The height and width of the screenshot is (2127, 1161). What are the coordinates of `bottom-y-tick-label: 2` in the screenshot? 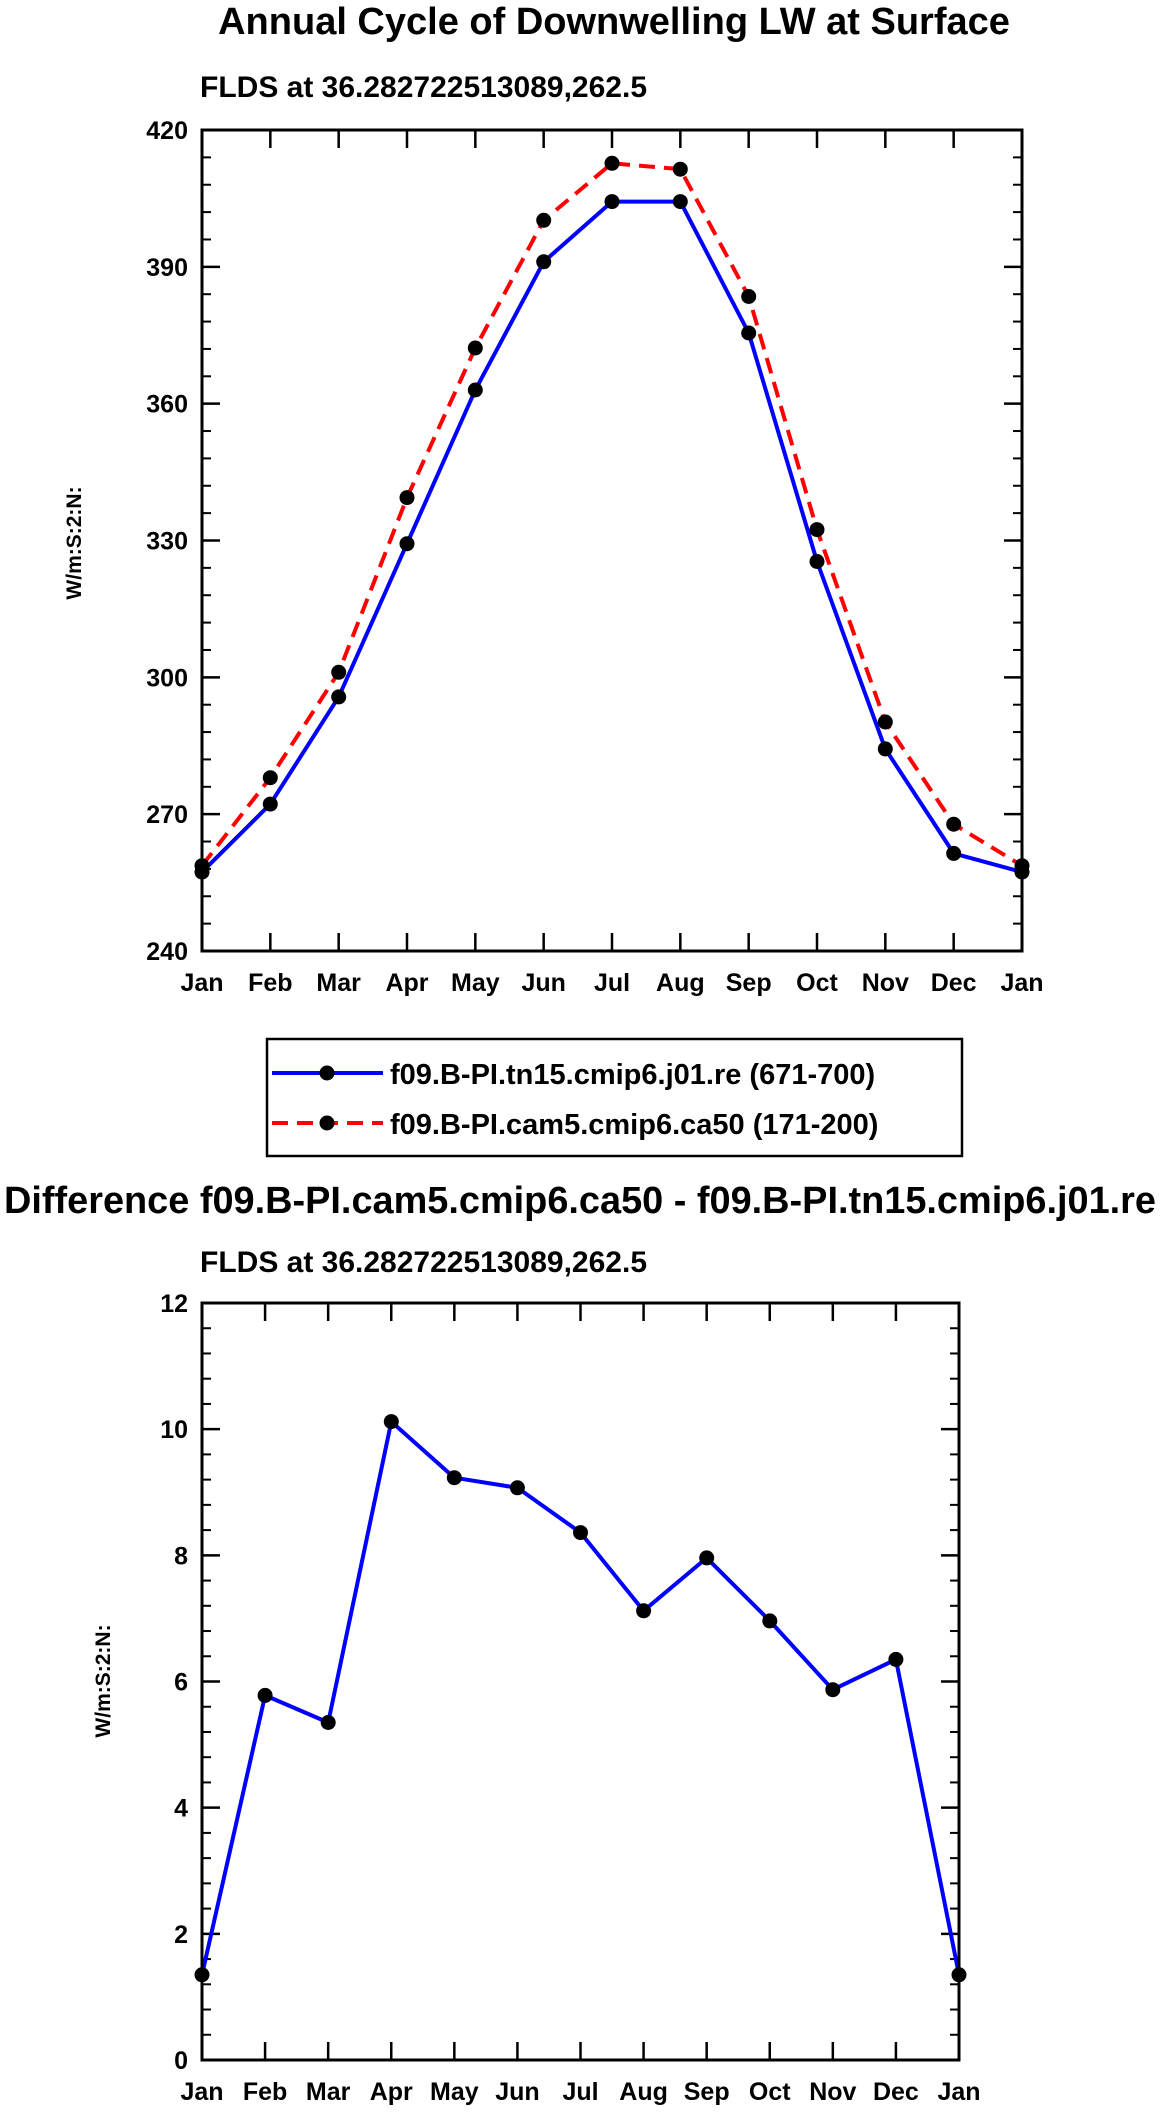 It's located at (181, 1935).